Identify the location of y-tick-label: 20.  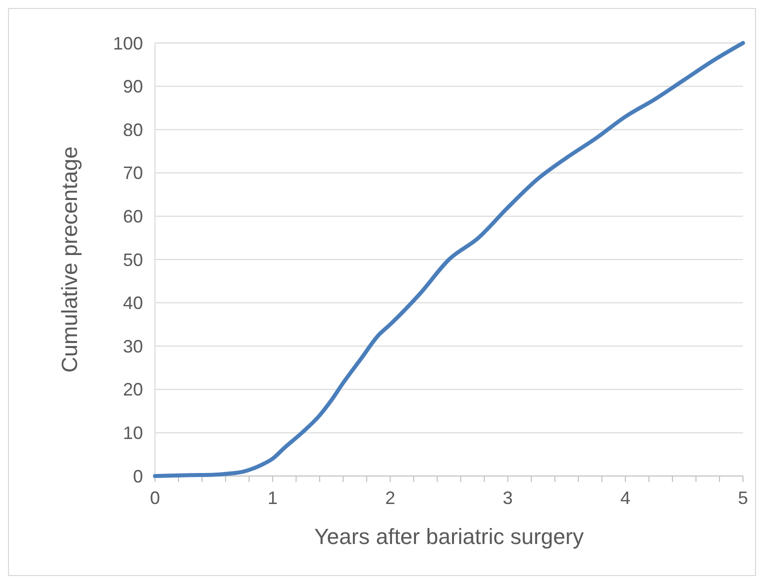
(132, 390).